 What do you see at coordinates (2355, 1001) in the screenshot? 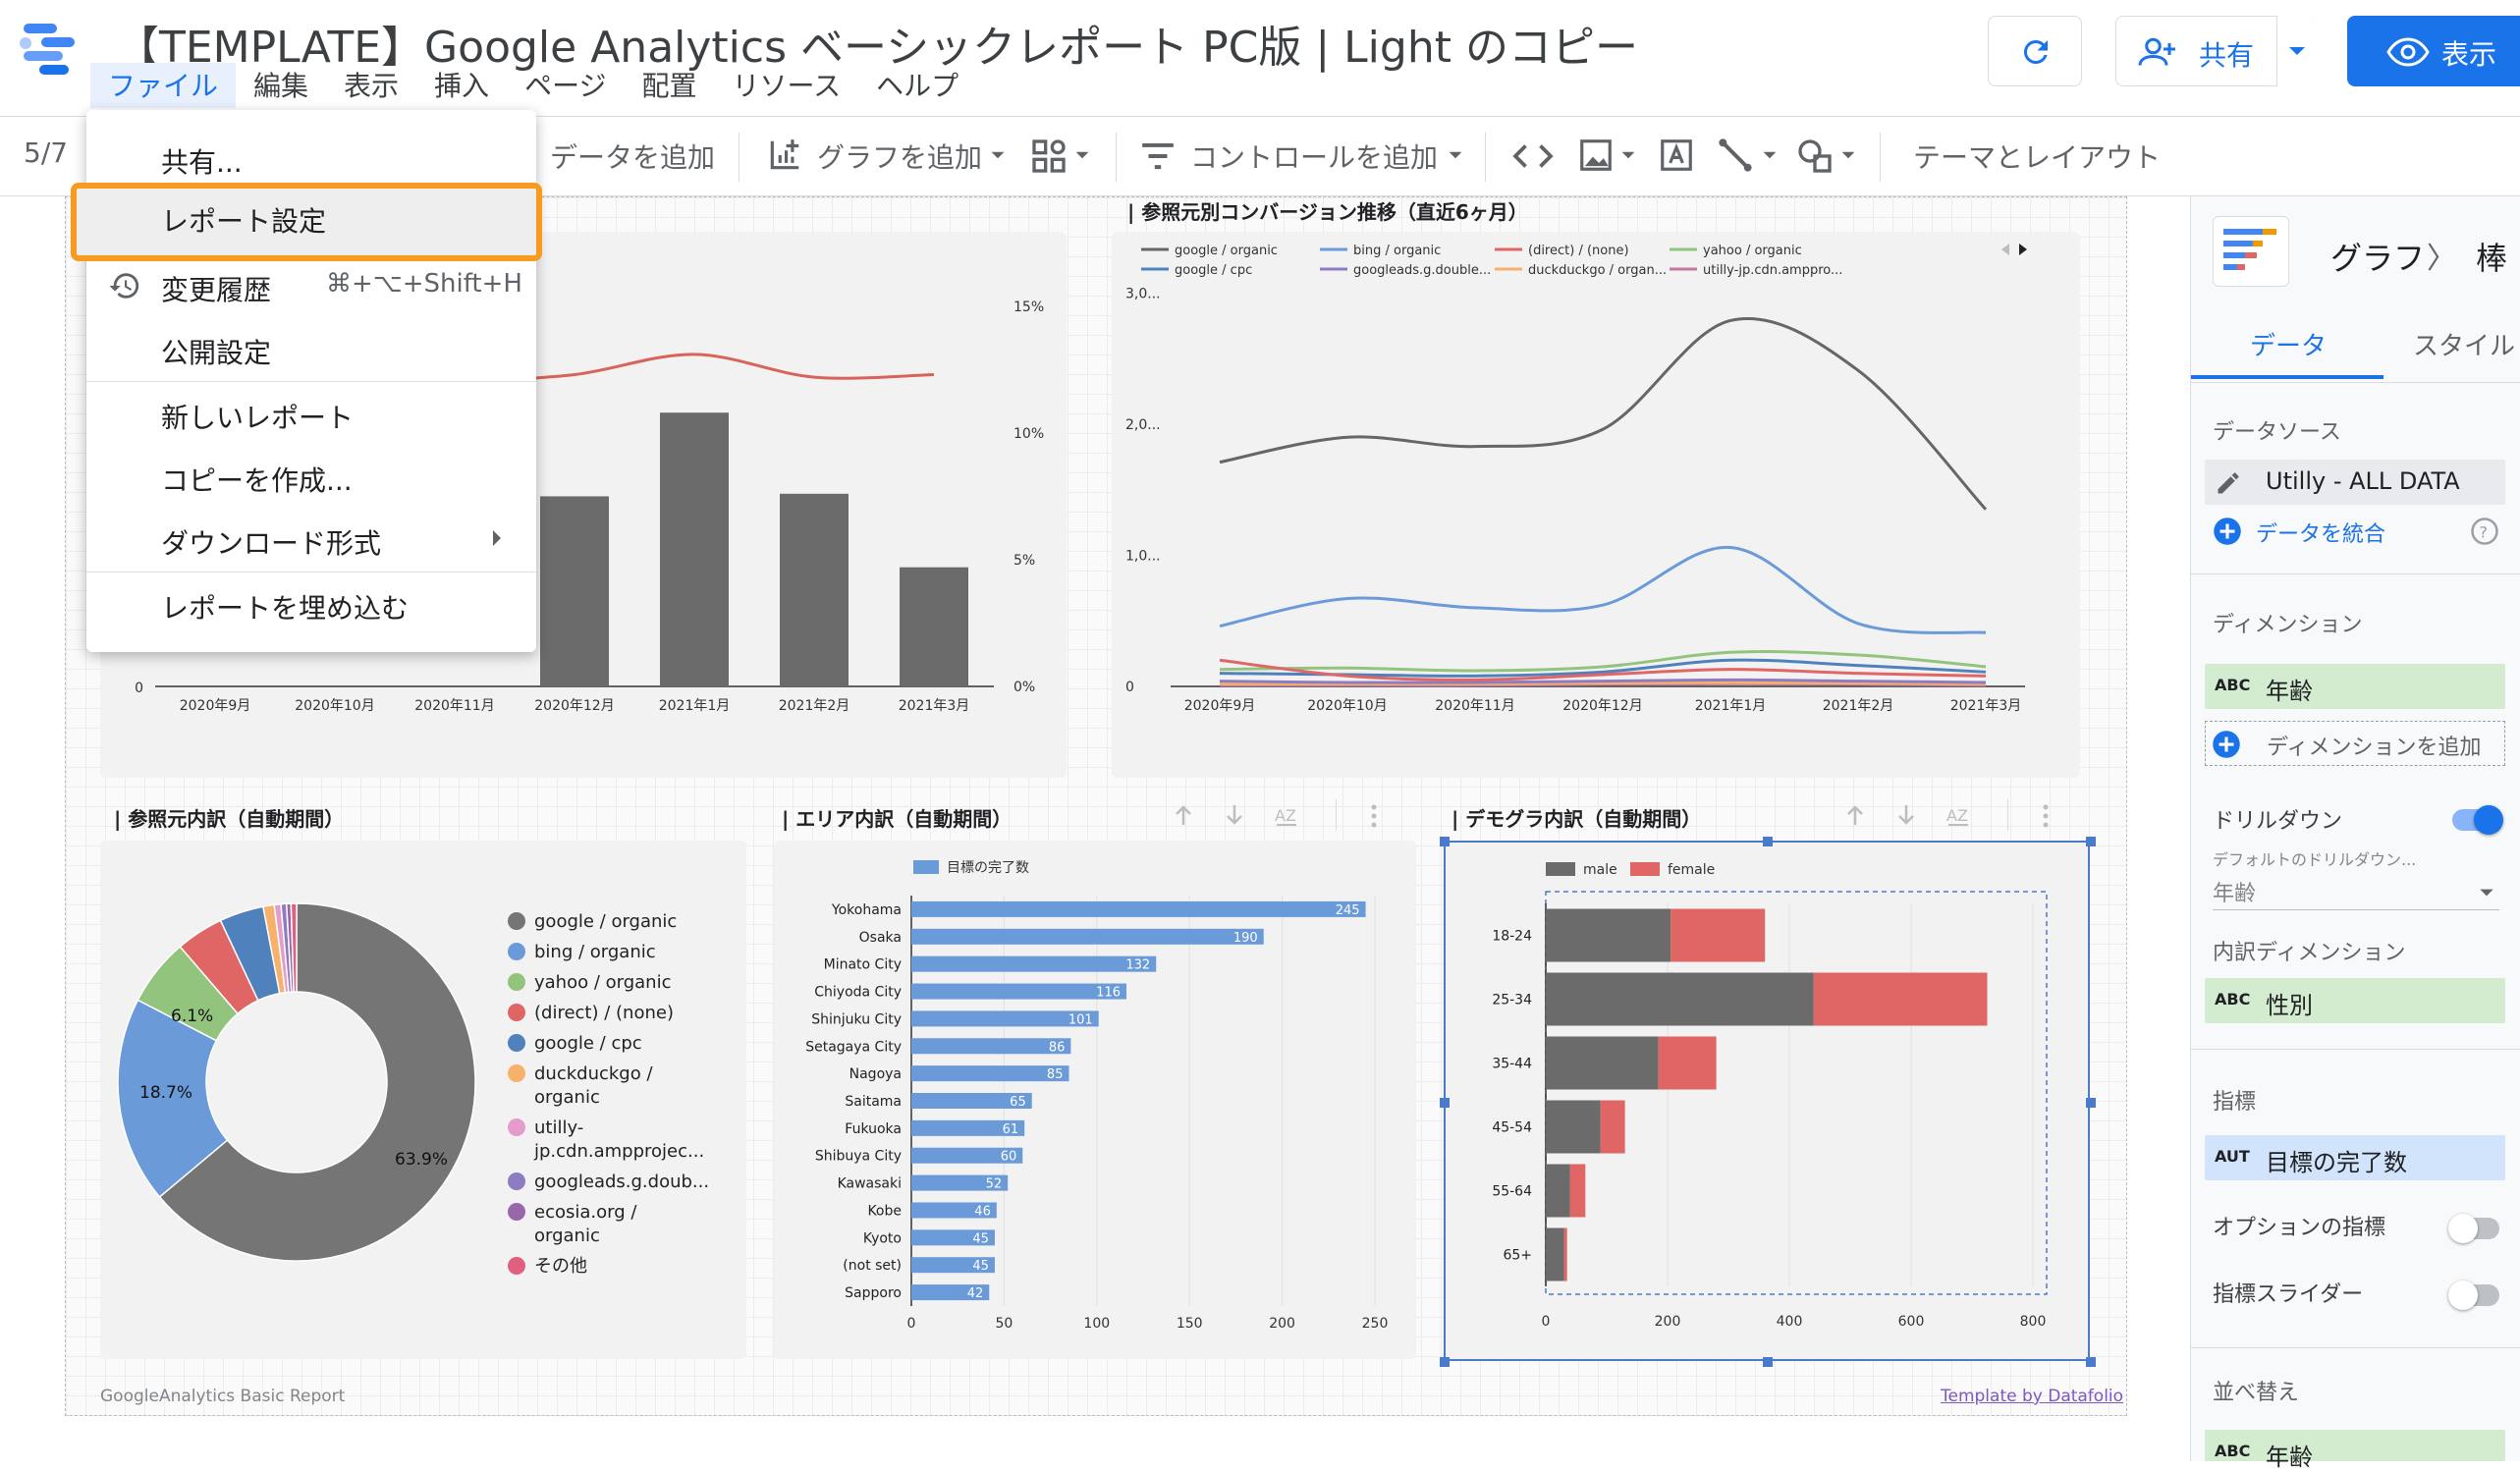
I see `breakdown-chip: ABC 性別` at bounding box center [2355, 1001].